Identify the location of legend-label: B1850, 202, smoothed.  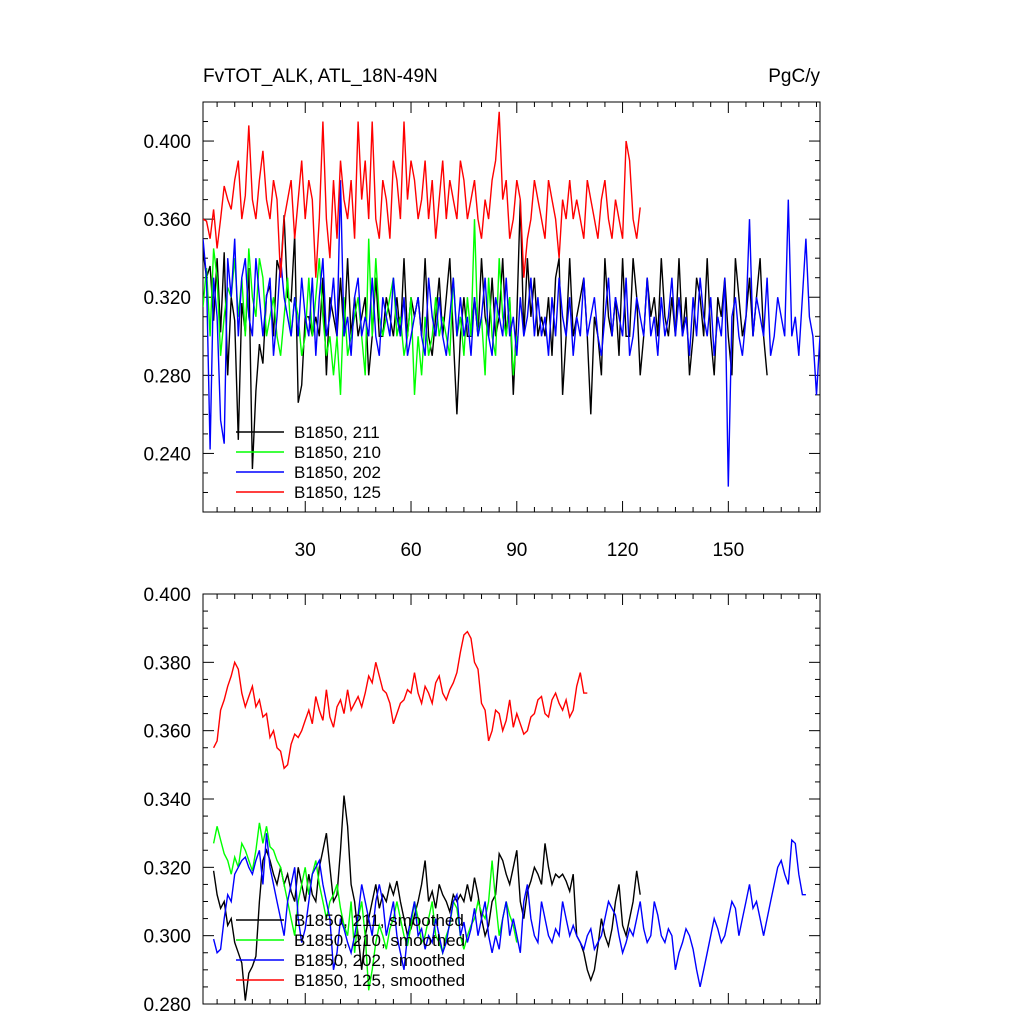
(379, 960).